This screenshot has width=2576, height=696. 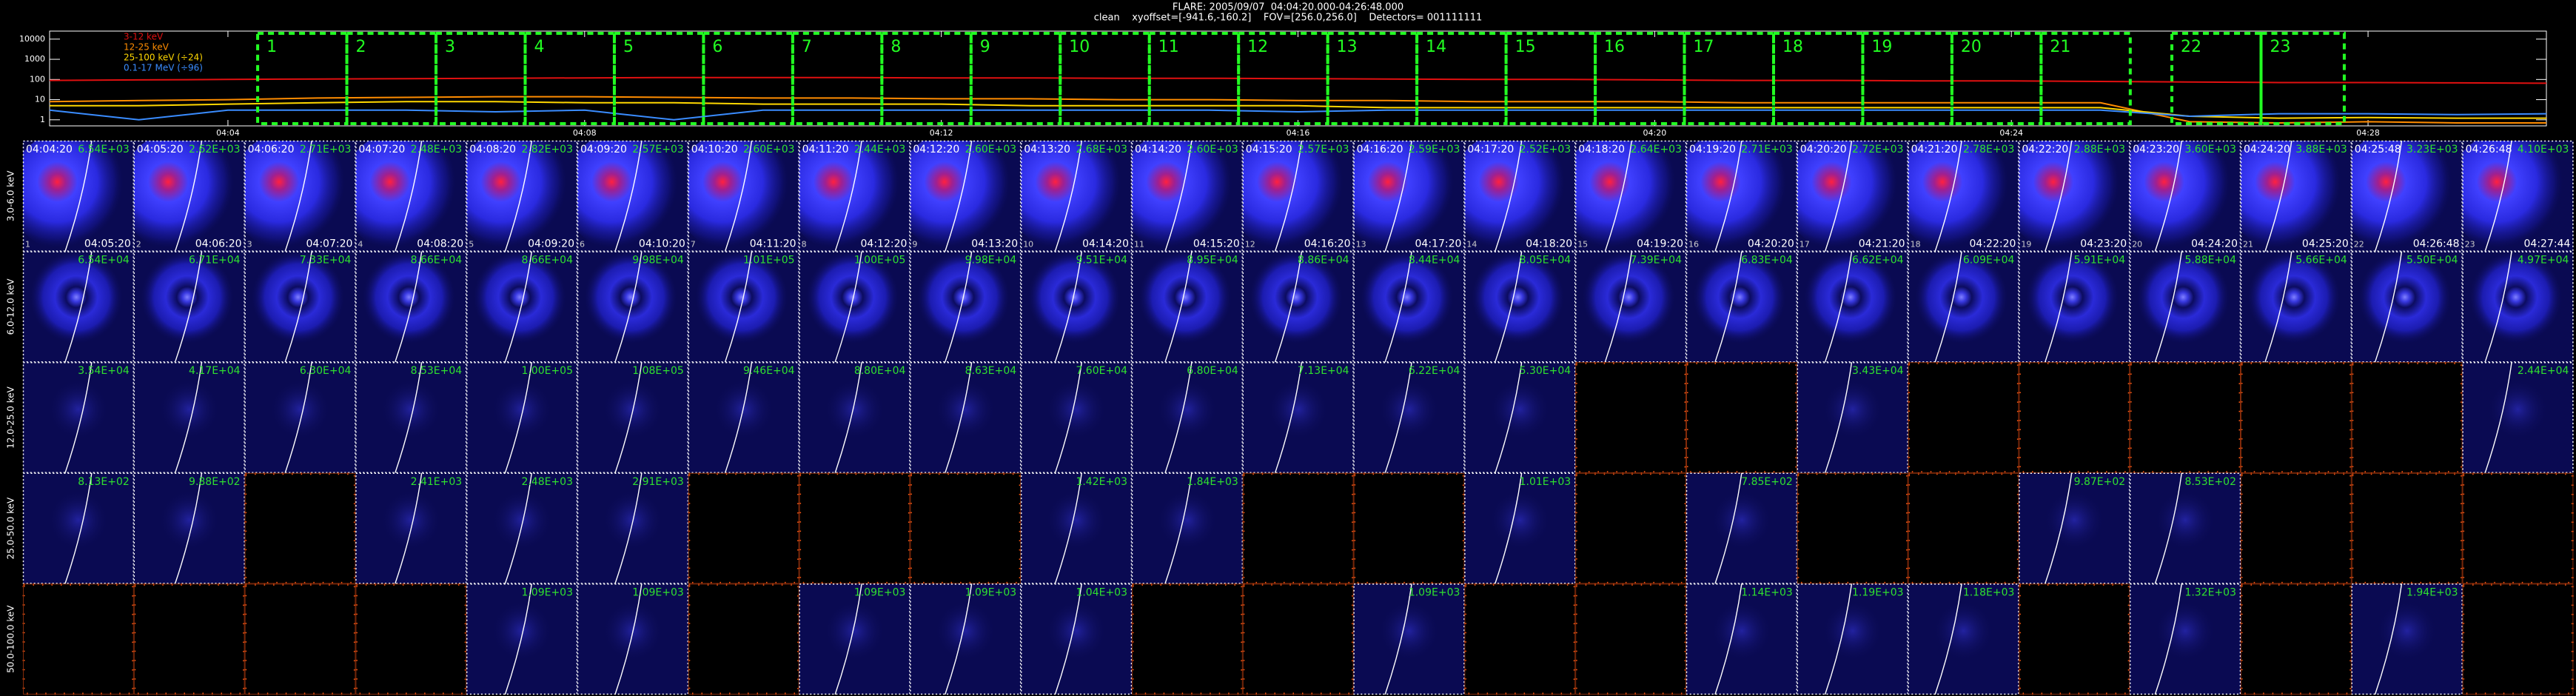 What do you see at coordinates (144, 37) in the screenshot?
I see `legend-entry: 3-12 keV` at bounding box center [144, 37].